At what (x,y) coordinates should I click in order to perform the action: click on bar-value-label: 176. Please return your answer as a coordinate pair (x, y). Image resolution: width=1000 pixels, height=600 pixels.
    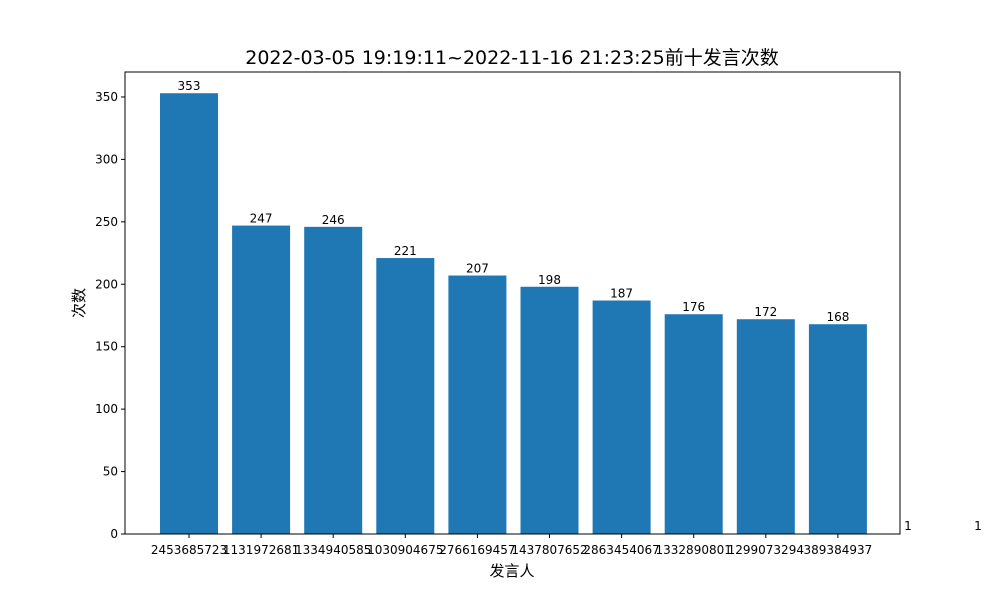
    Looking at the image, I should click on (693, 307).